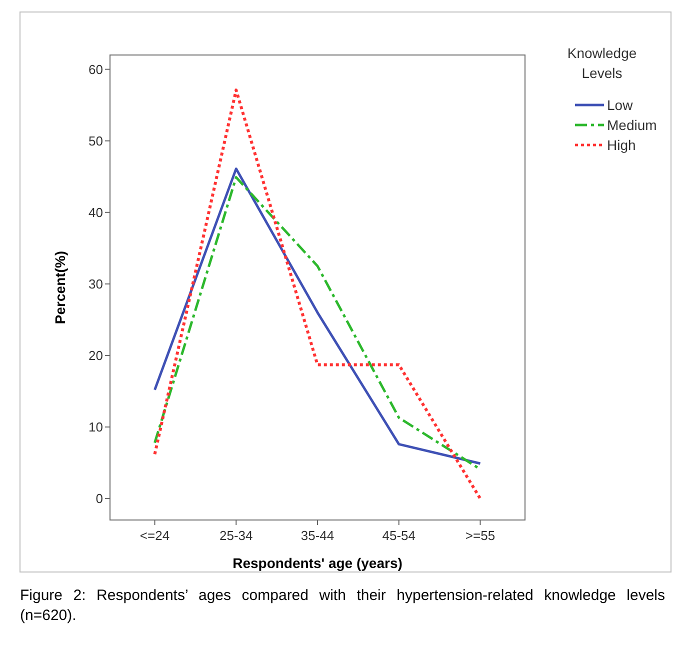 Image resolution: width=681 pixels, height=651 pixels. I want to click on y-tick-label: 30, so click(95, 284).